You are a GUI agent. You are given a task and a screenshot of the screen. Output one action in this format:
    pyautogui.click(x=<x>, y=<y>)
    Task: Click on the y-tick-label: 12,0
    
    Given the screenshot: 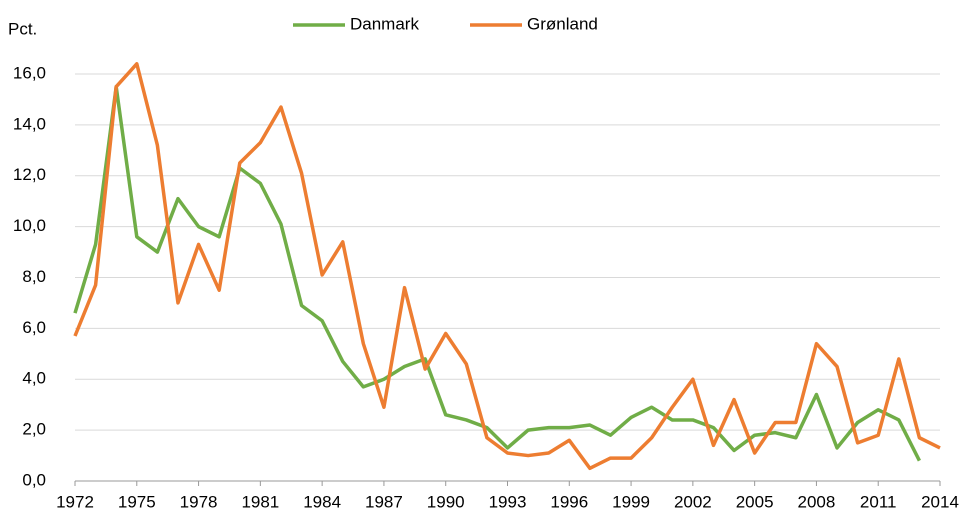 What is the action you would take?
    pyautogui.click(x=29, y=174)
    